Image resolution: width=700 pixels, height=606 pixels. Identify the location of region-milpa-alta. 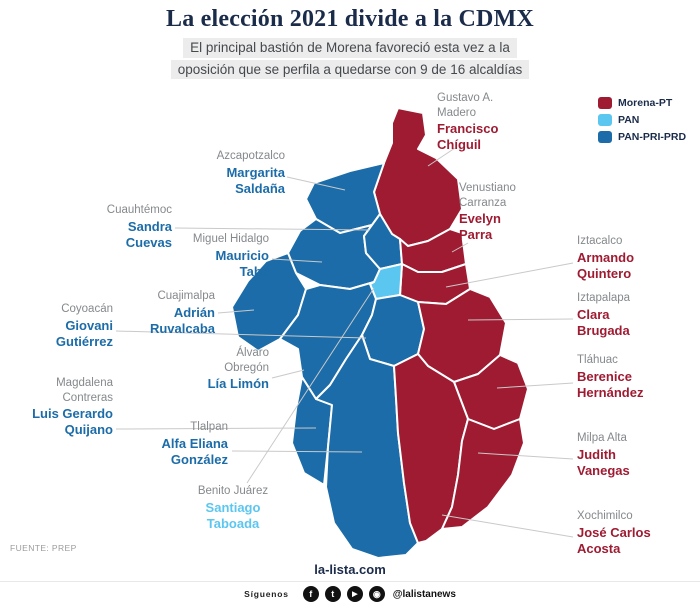
(483, 474).